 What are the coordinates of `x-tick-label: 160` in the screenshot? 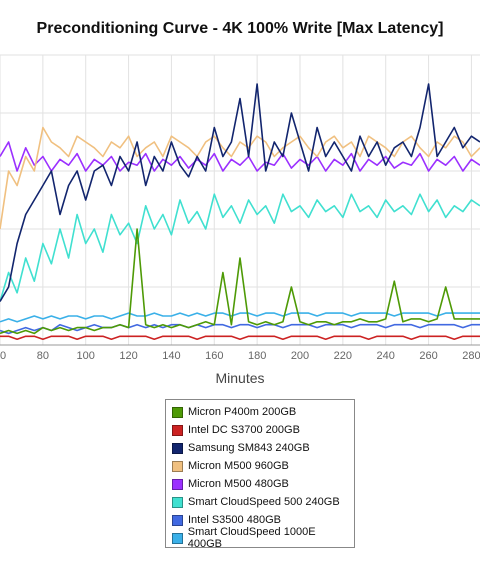 It's located at (214, 356).